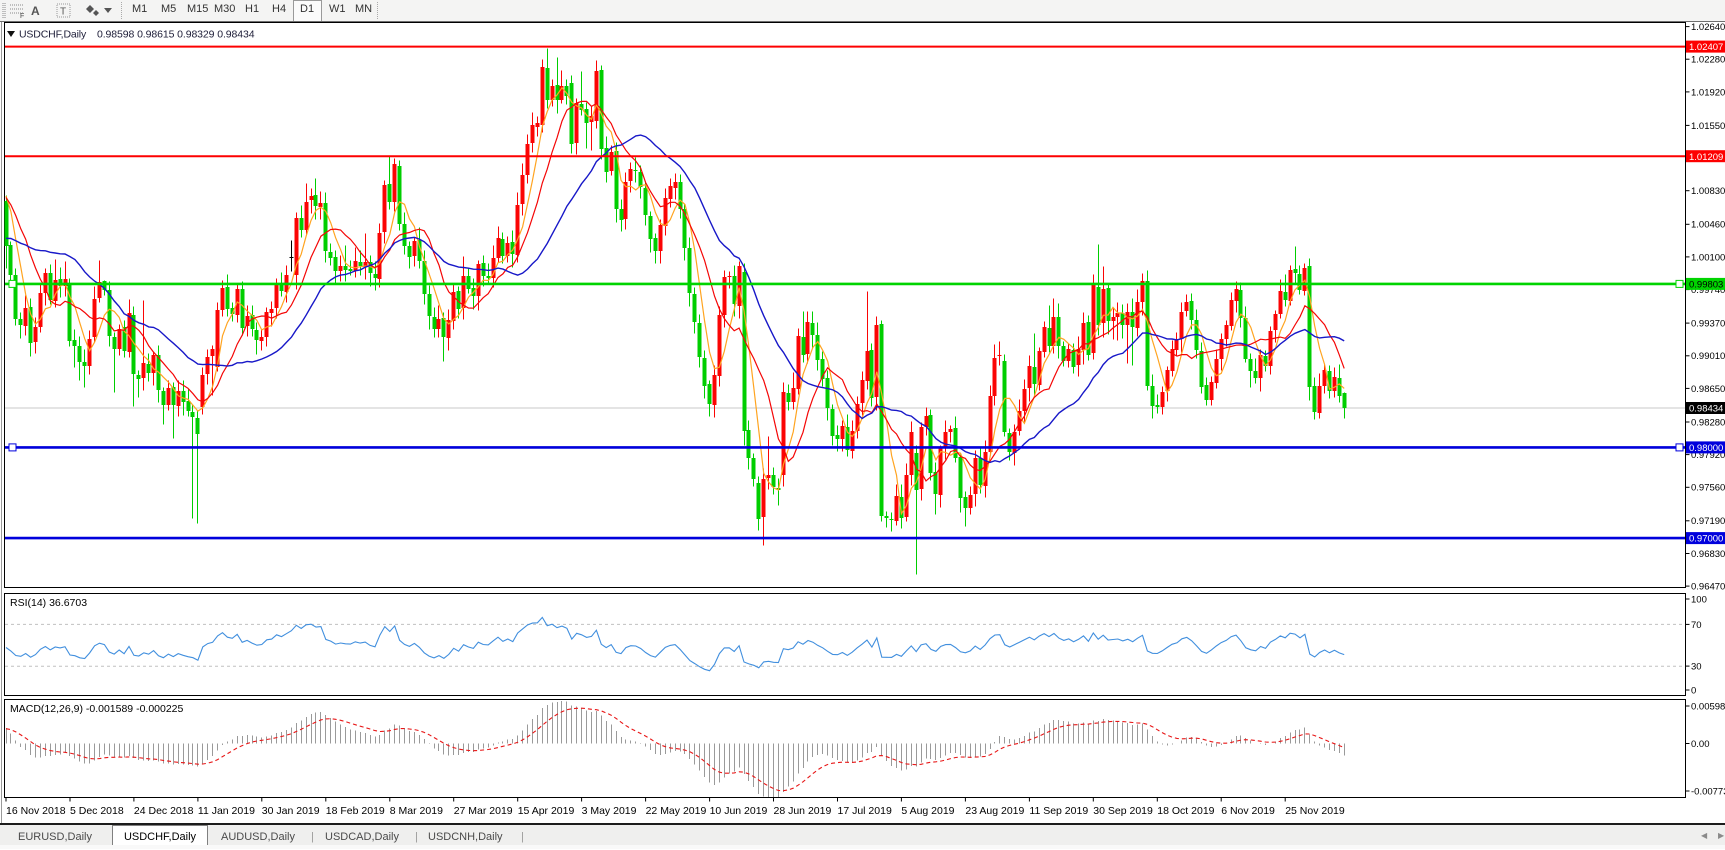 This screenshot has height=850, width=1725. What do you see at coordinates (35, 11) in the screenshot?
I see `svg-text: A` at bounding box center [35, 11].